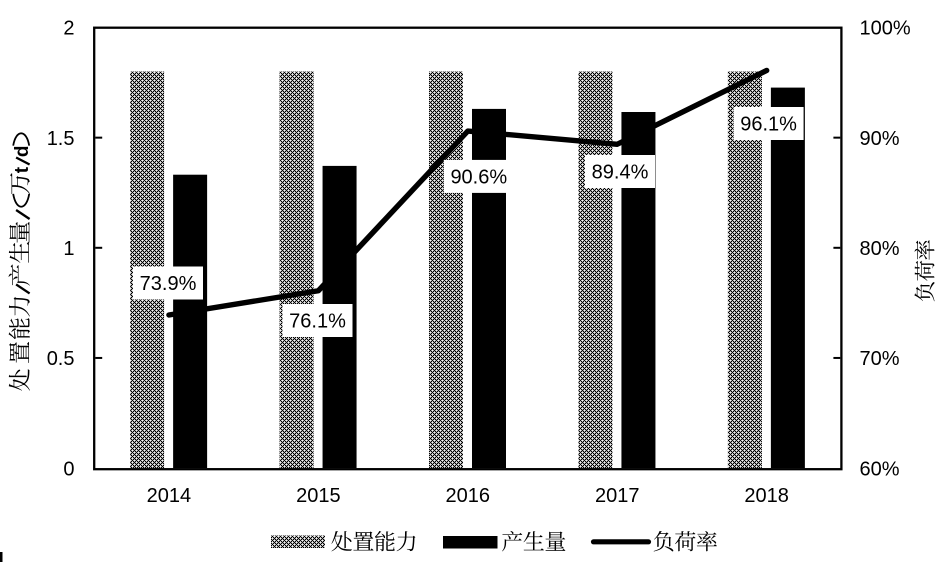 The height and width of the screenshot is (562, 952). What do you see at coordinates (766, 496) in the screenshot?
I see `svg-text: 2018` at bounding box center [766, 496].